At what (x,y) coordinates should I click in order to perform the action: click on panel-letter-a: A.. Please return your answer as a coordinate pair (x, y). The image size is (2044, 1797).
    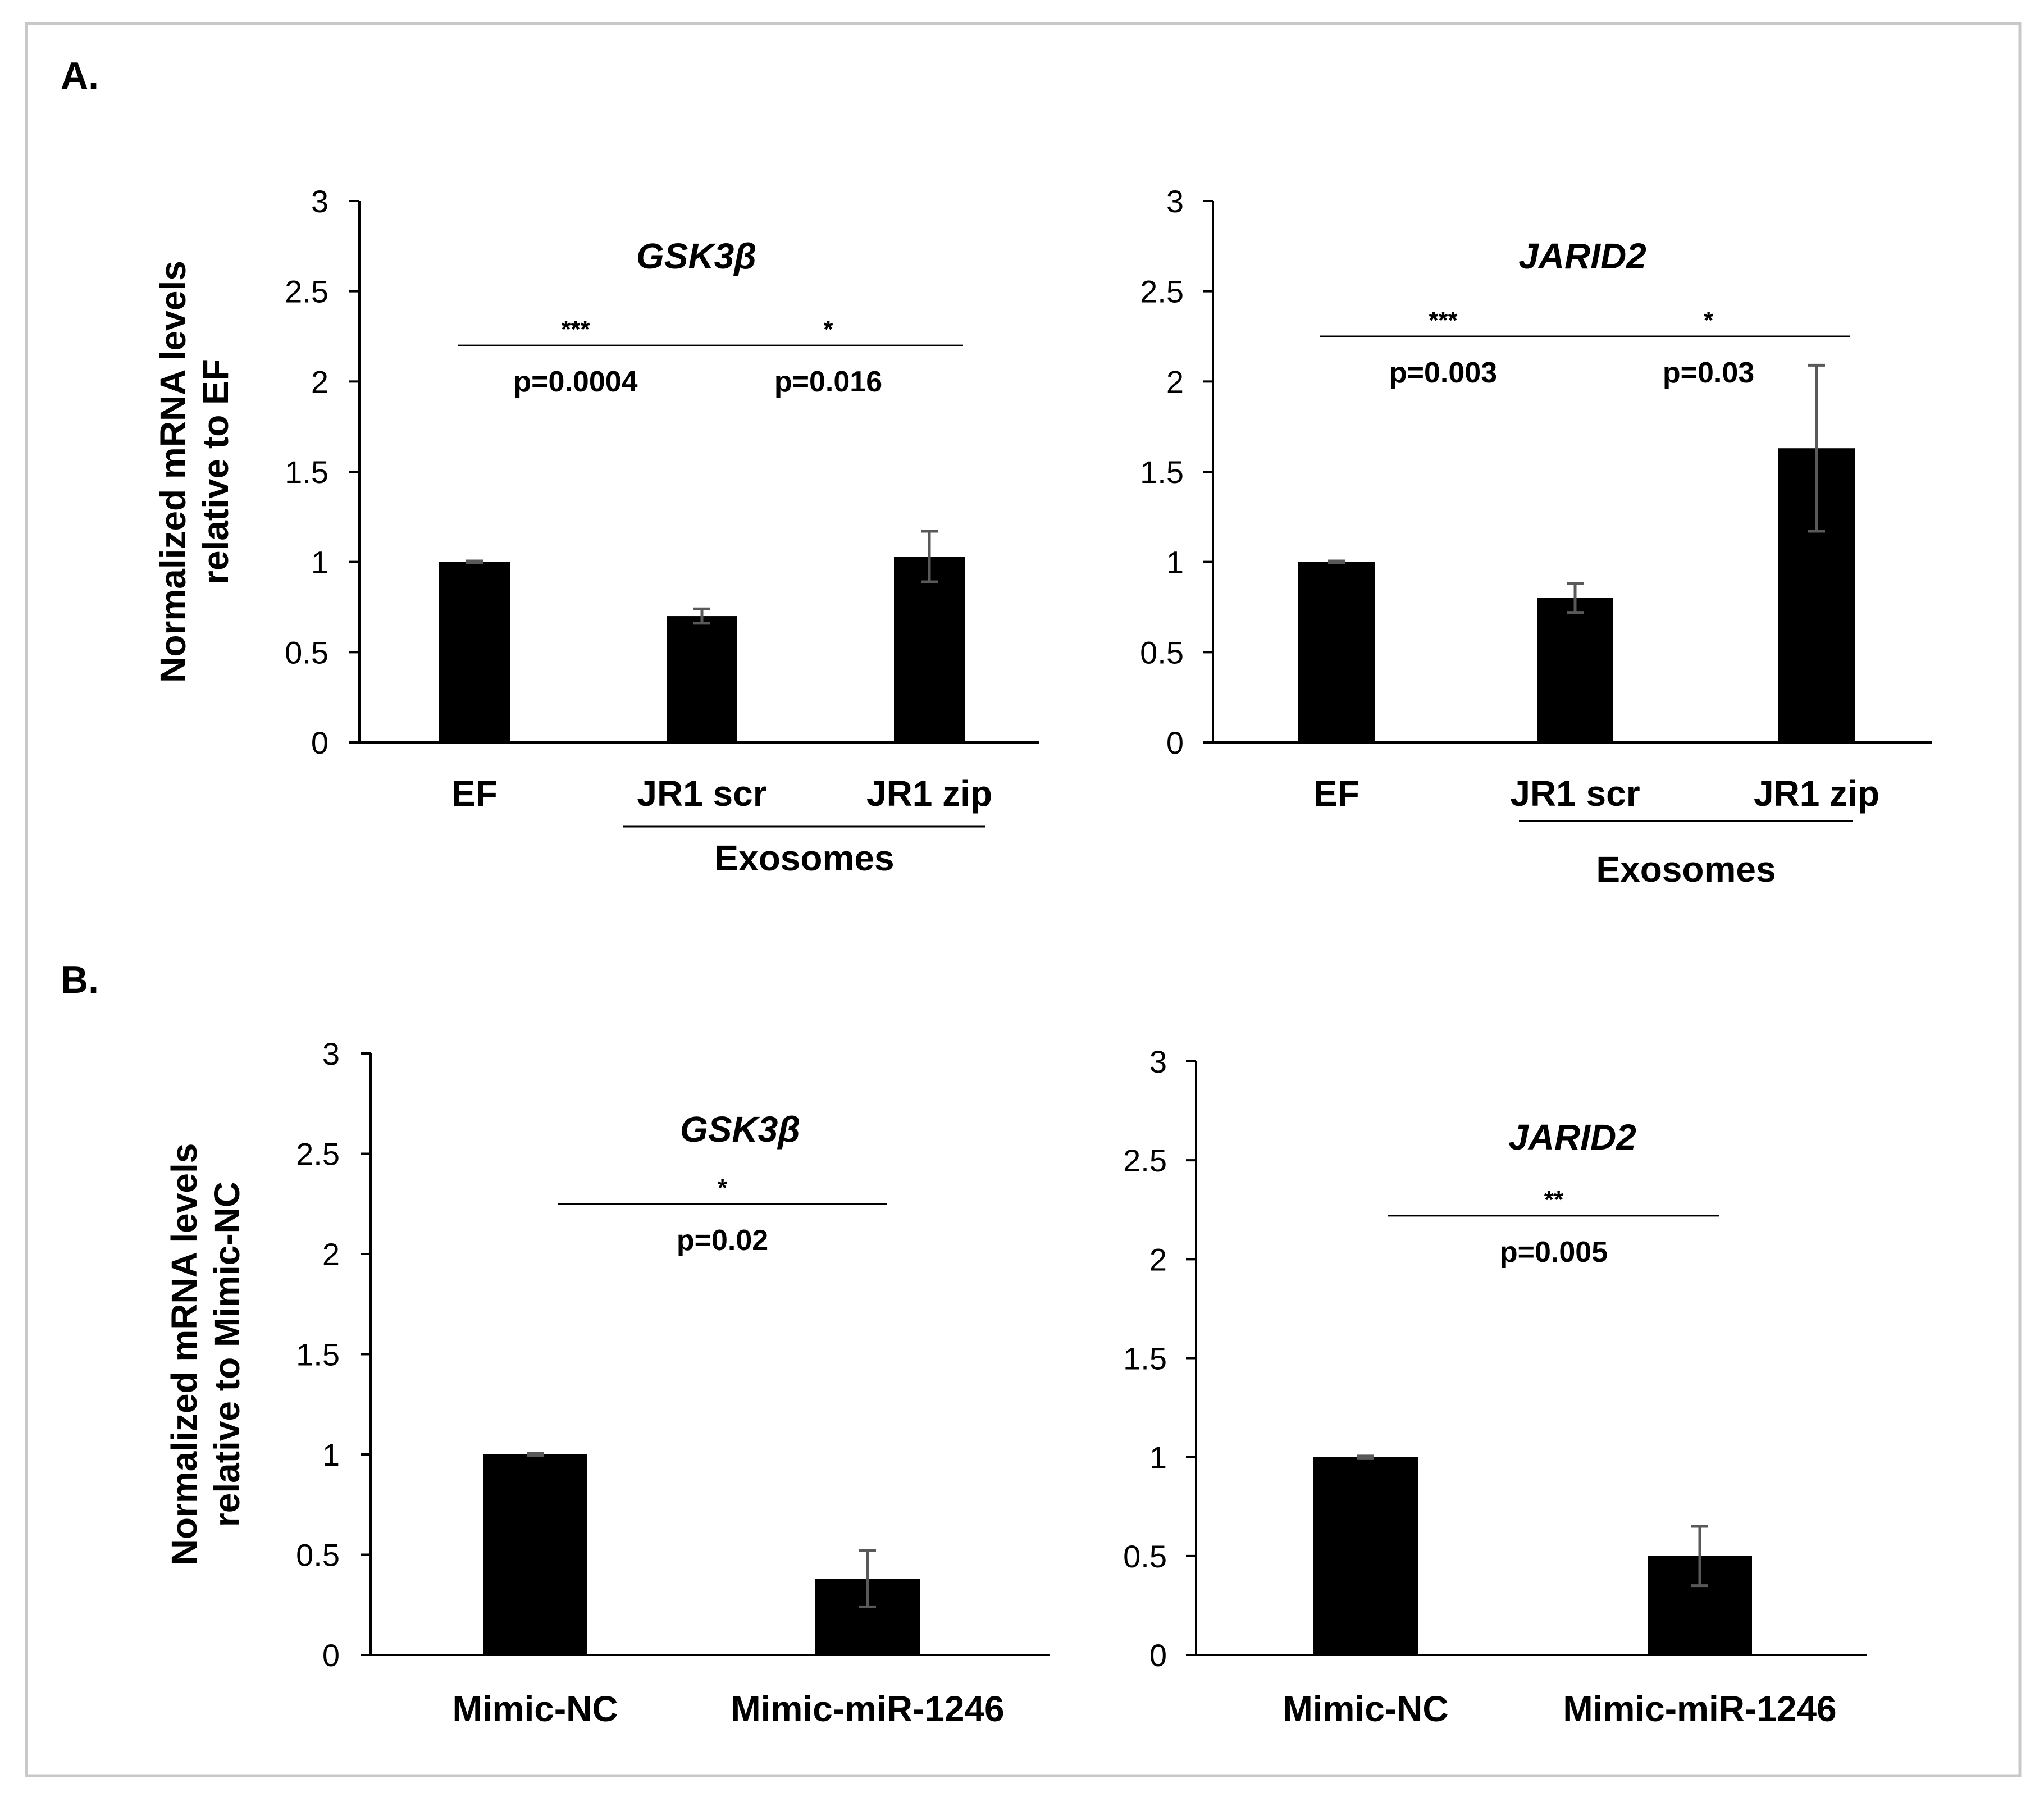
    Looking at the image, I should click on (80, 75).